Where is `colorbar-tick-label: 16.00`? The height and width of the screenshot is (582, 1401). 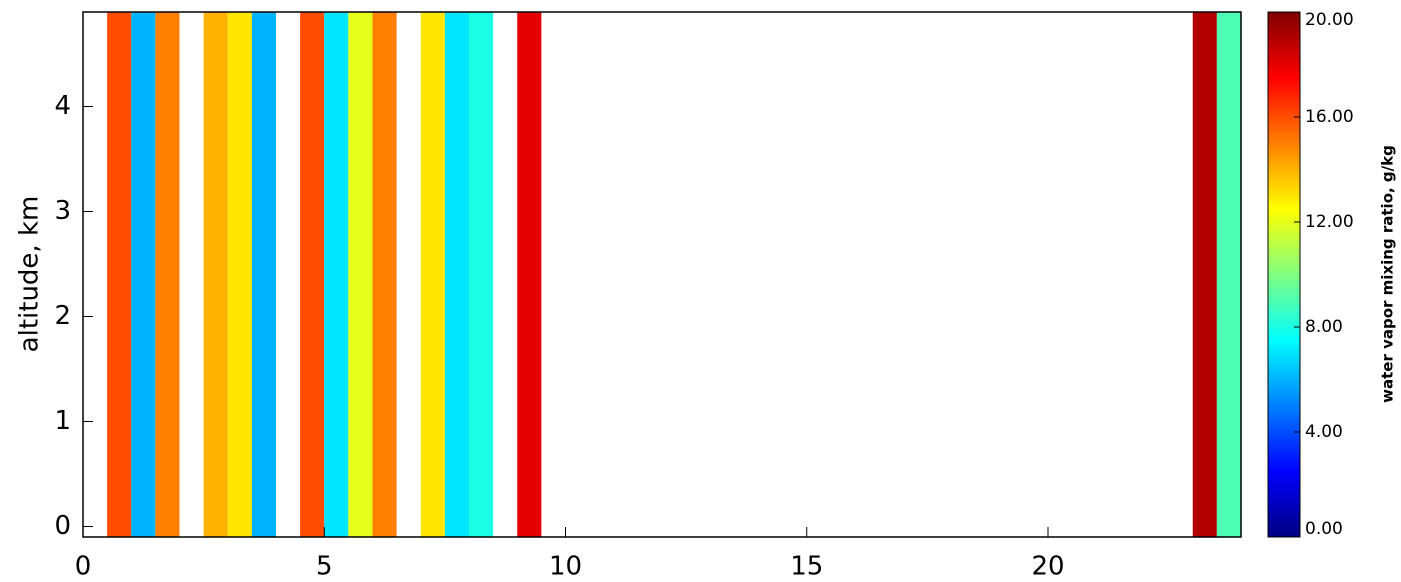 colorbar-tick-label: 16.00 is located at coordinates (1329, 117).